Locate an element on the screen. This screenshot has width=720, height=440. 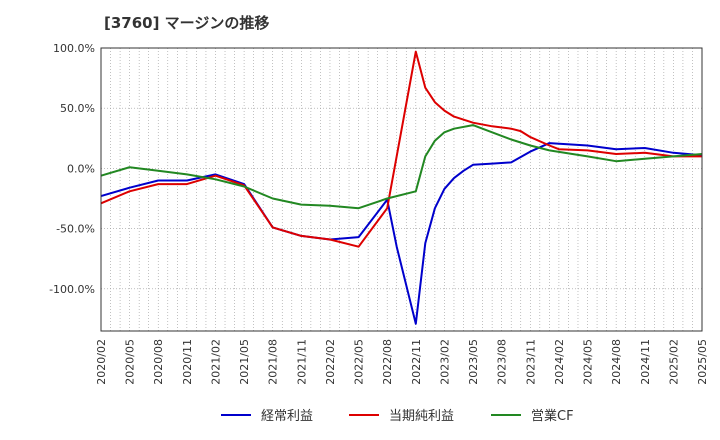
x-tick-label: 2025/02 is located at coordinates (673, 362).